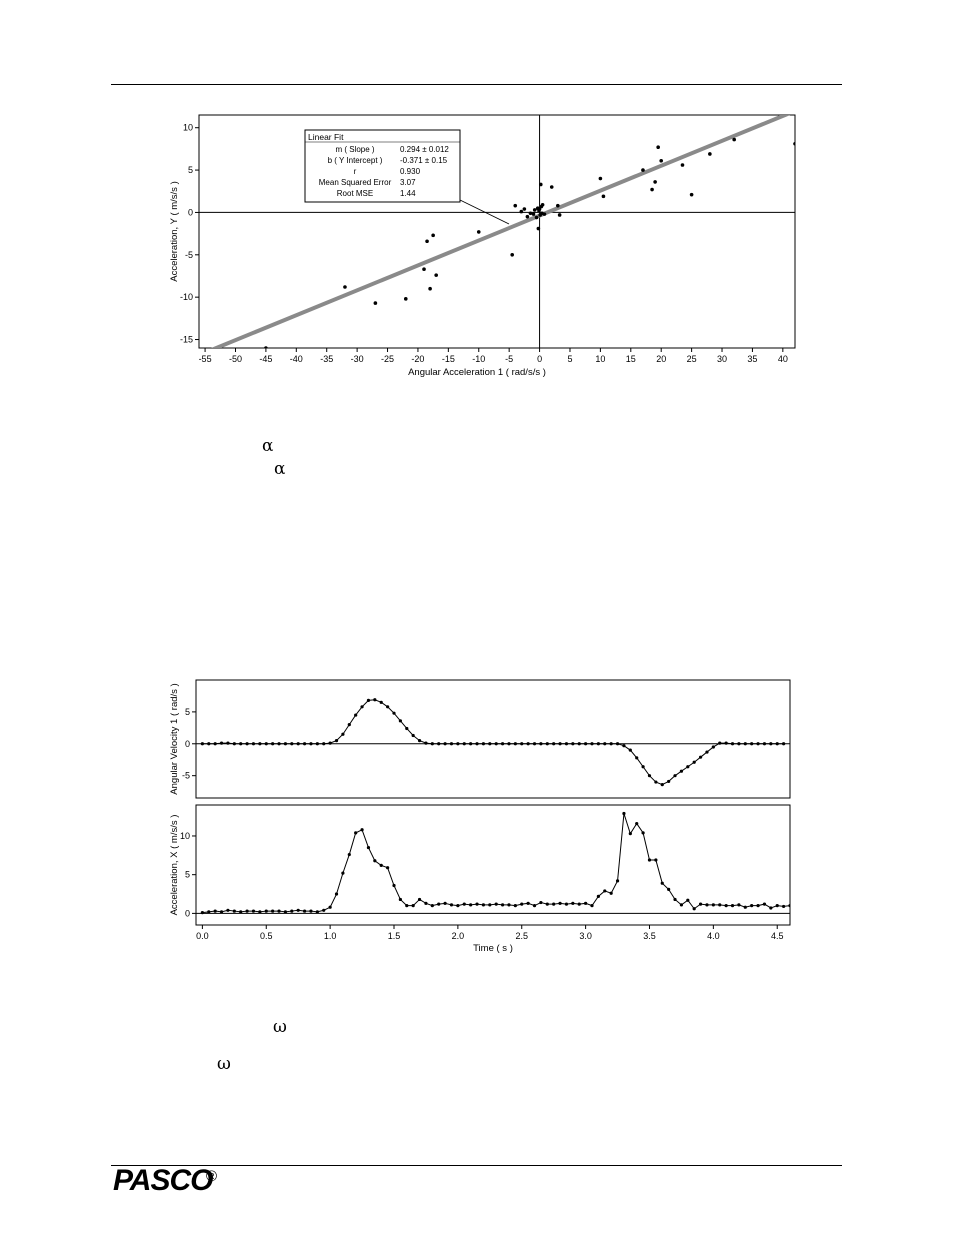 The image size is (954, 1235). What do you see at coordinates (424, 149) in the screenshot?
I see `fit-stat-value: 0.294 ± 0.012` at bounding box center [424, 149].